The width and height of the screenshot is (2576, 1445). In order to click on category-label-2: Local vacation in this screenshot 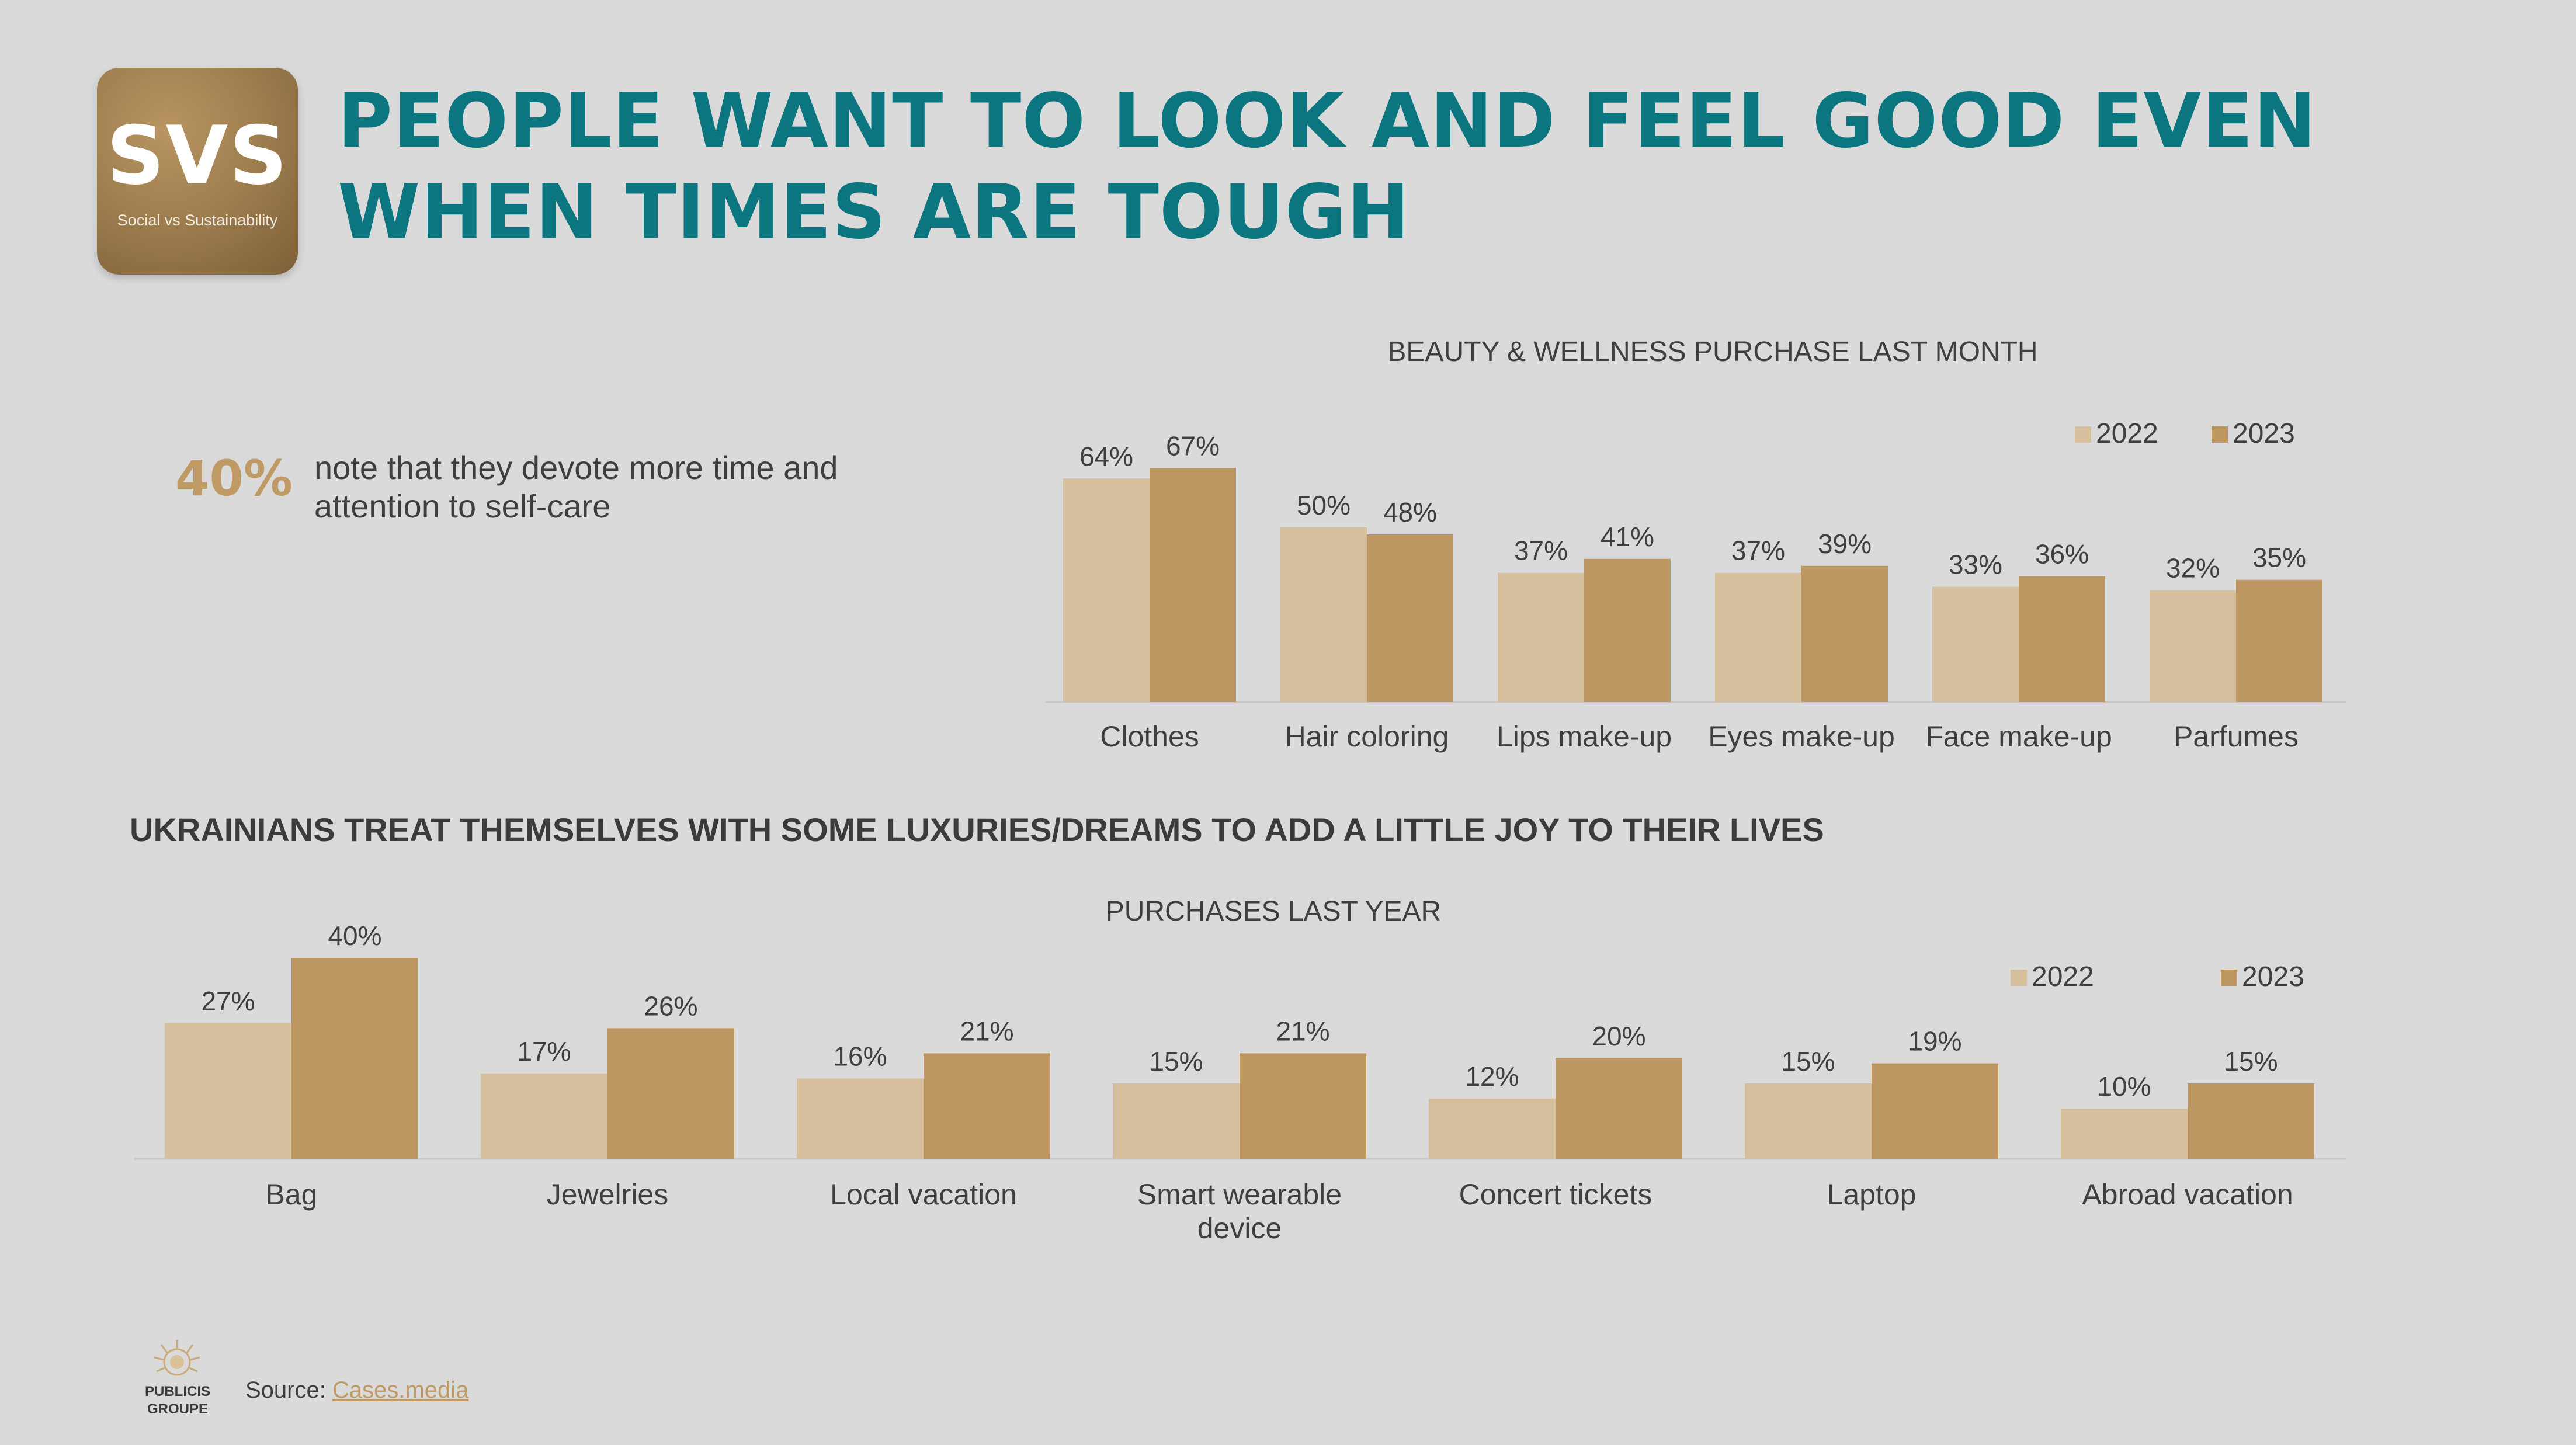, I will do `click(924, 1195)`.